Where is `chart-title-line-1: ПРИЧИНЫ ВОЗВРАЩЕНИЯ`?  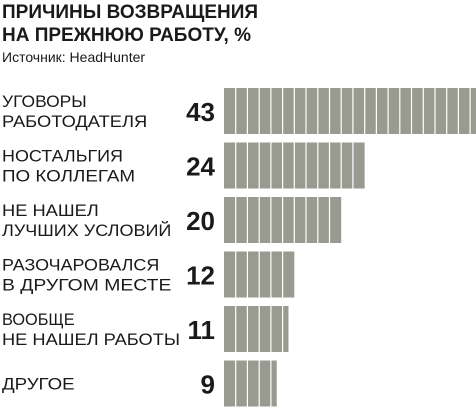 chart-title-line-1: ПРИЧИНЫ ВОЗВРАЩЕНИЯ is located at coordinates (130, 12).